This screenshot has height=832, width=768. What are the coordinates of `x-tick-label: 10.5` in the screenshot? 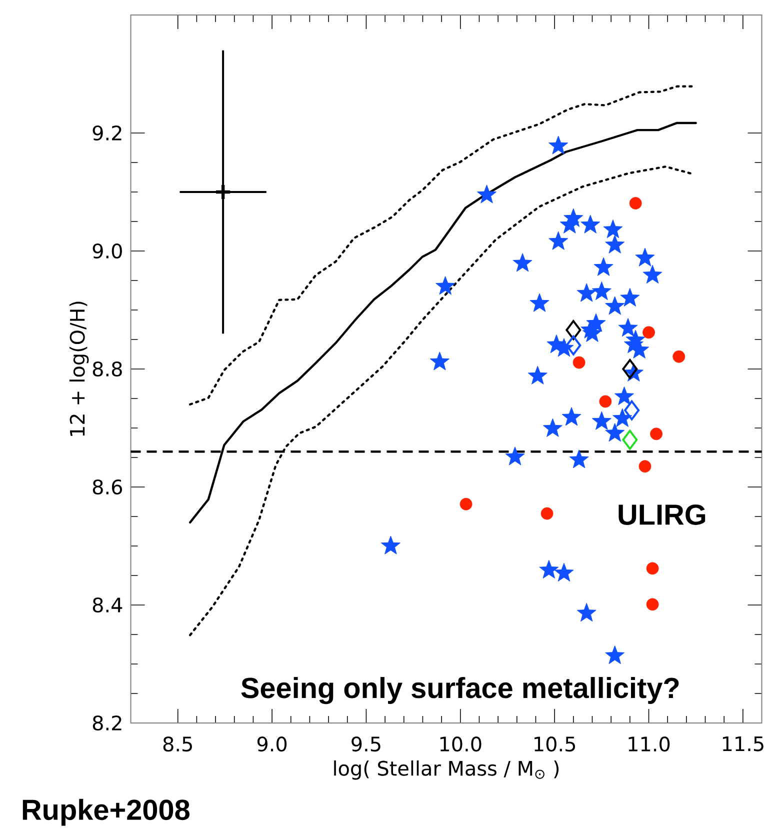 It's located at (554, 744).